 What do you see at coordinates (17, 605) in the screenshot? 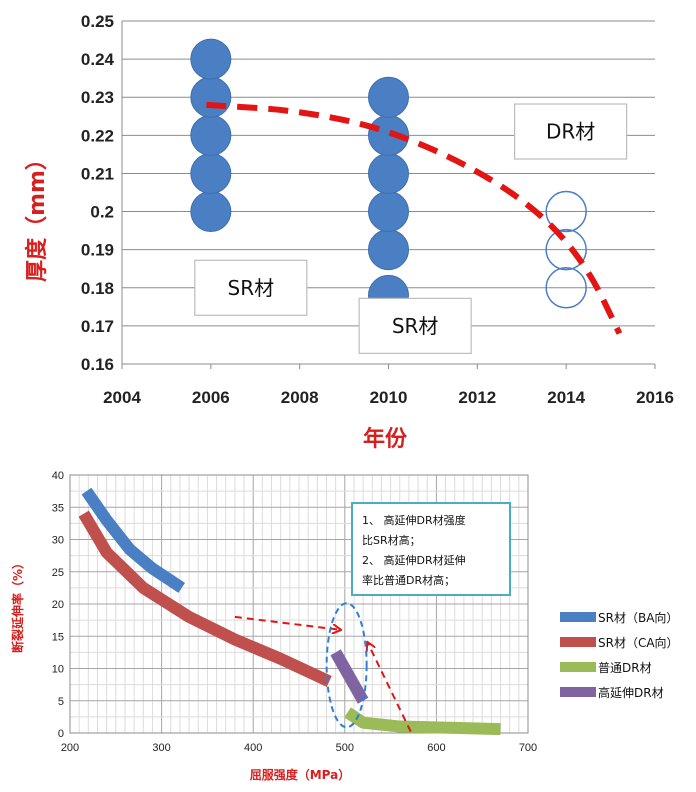
I see `y-axis-label: 断裂延伸率（%）` at bounding box center [17, 605].